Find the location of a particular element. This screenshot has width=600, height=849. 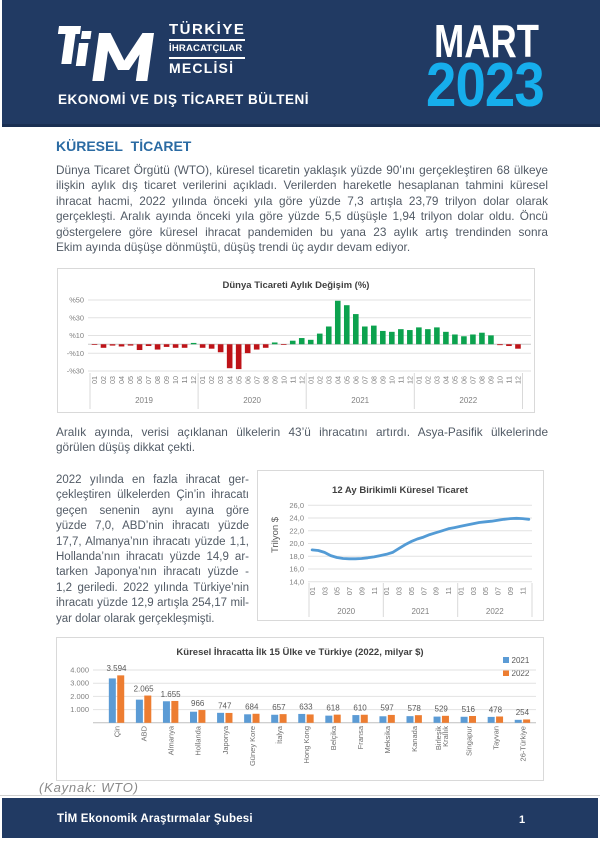

svg-text: Belçika is located at coordinates (333, 737).